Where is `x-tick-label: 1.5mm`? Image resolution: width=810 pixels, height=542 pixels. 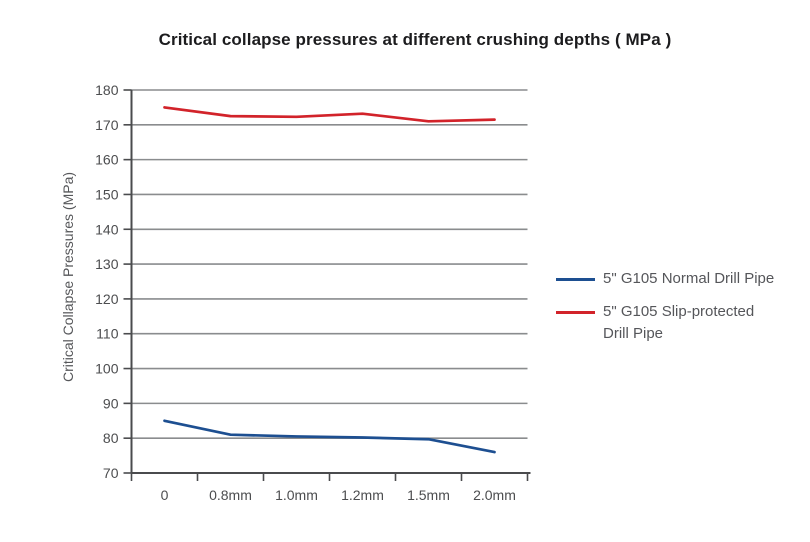 x-tick-label: 1.5mm is located at coordinates (428, 495).